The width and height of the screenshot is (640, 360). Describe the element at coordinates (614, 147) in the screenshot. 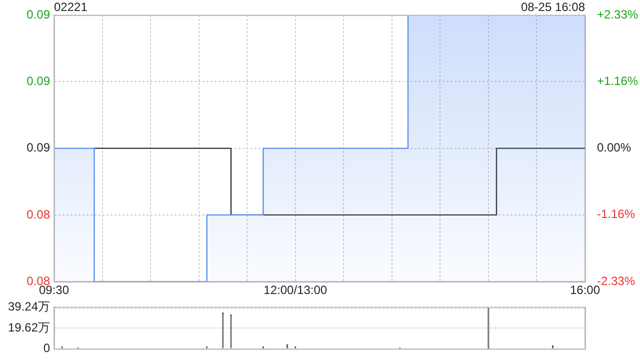

I see `y2-tick-label: 0.00%` at that location.